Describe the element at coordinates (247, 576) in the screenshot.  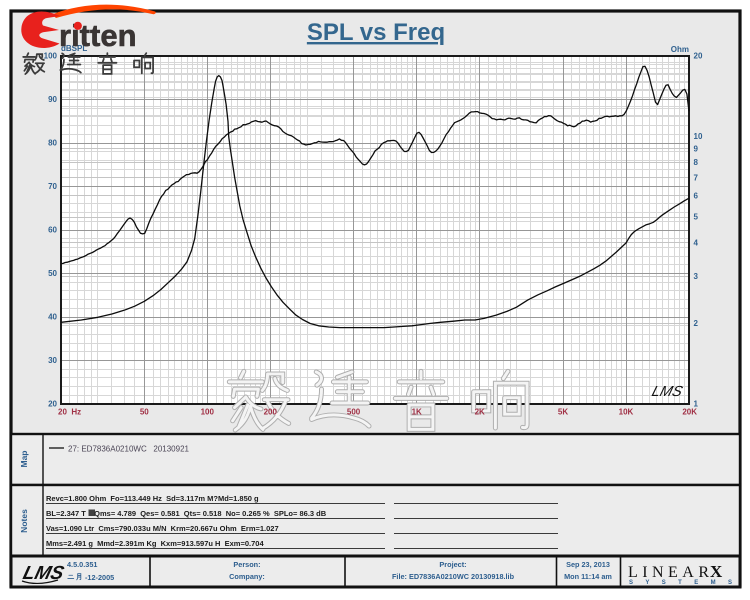
I see `svg-text: Company:` at that location.